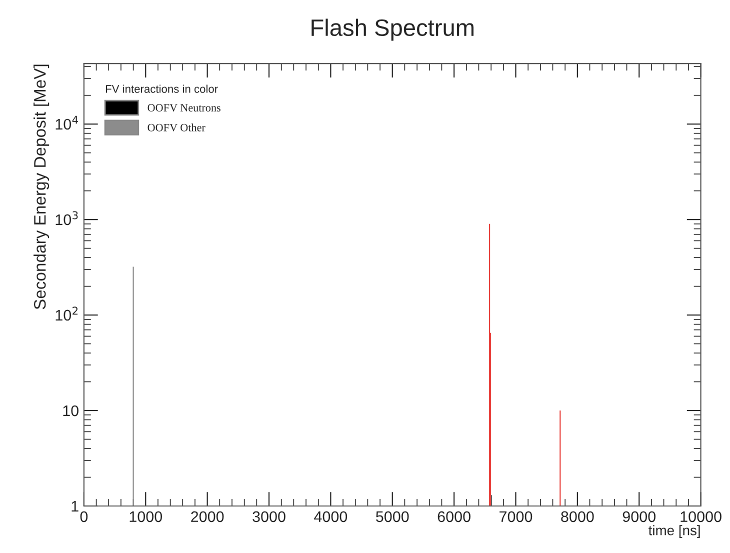 Image resolution: width=730 pixels, height=553 pixels. I want to click on y-tick-label: 10, so click(70, 410).